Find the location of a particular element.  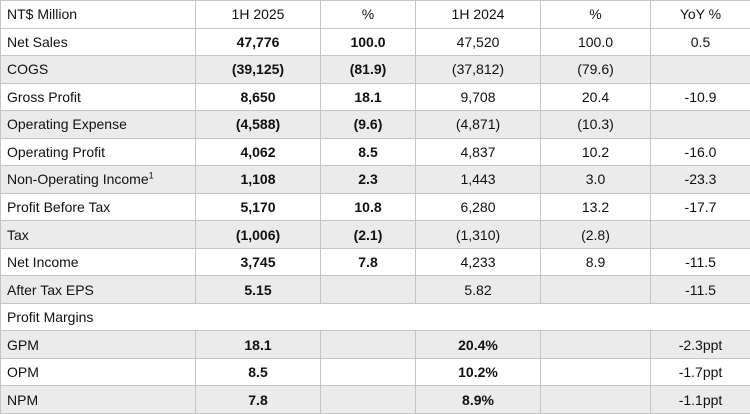

value-cell: 1,443 is located at coordinates (478, 180).